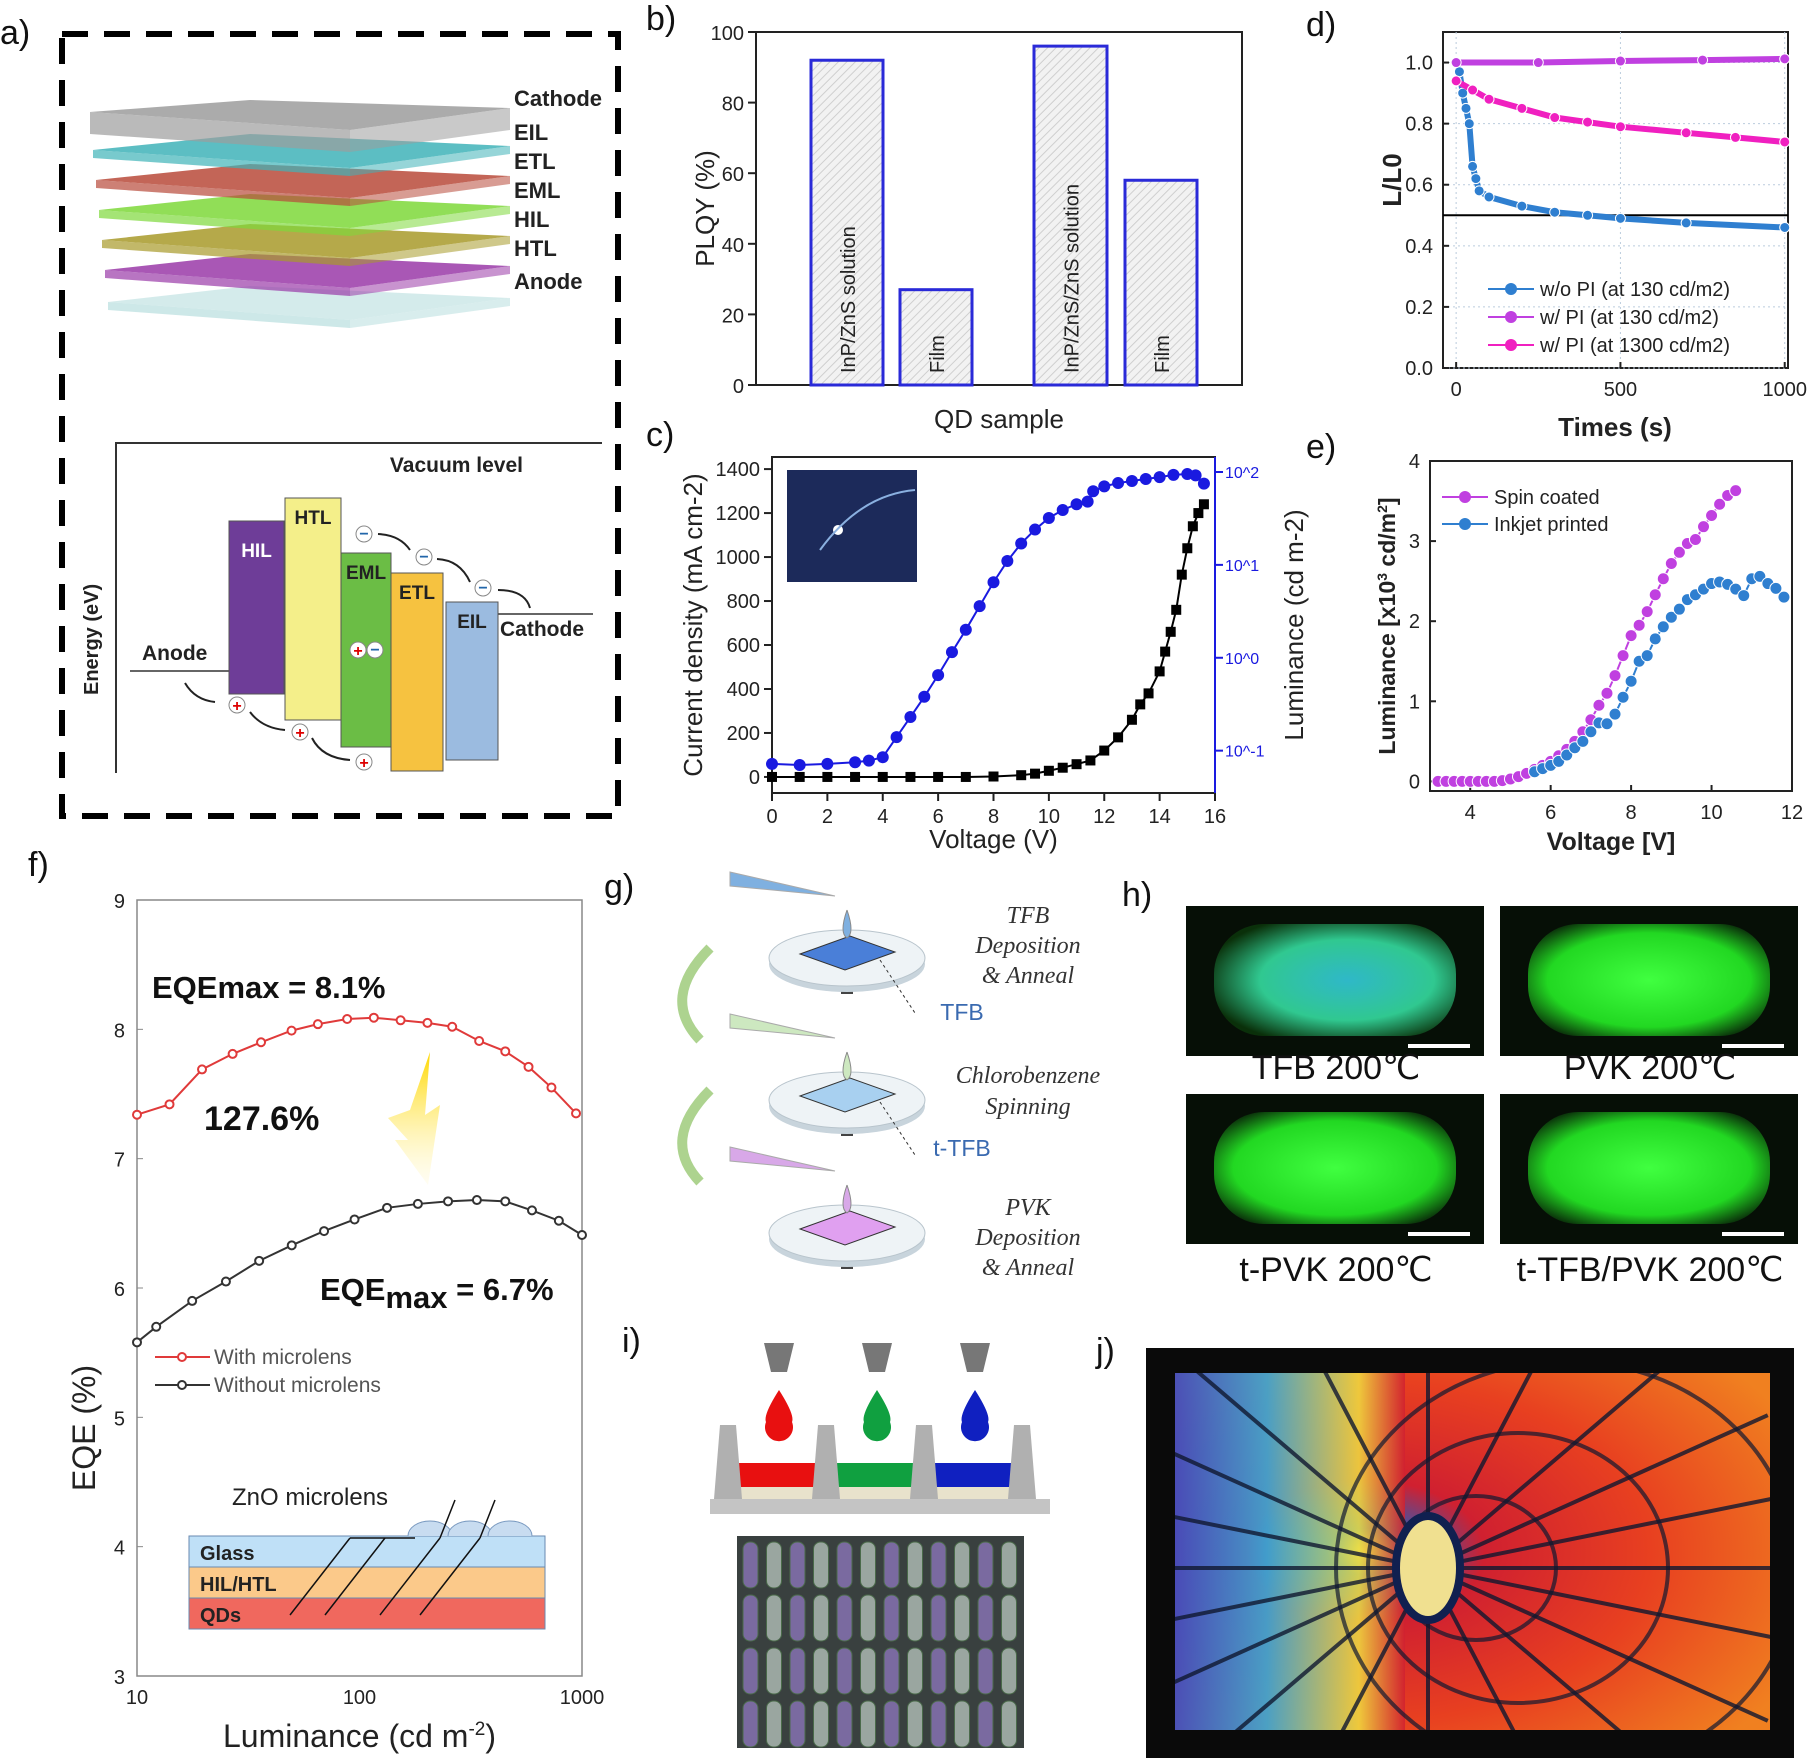 The width and height of the screenshot is (1815, 1759). Describe the element at coordinates (535, 161) in the screenshot. I see `stack-label-etl: ETL` at that location.